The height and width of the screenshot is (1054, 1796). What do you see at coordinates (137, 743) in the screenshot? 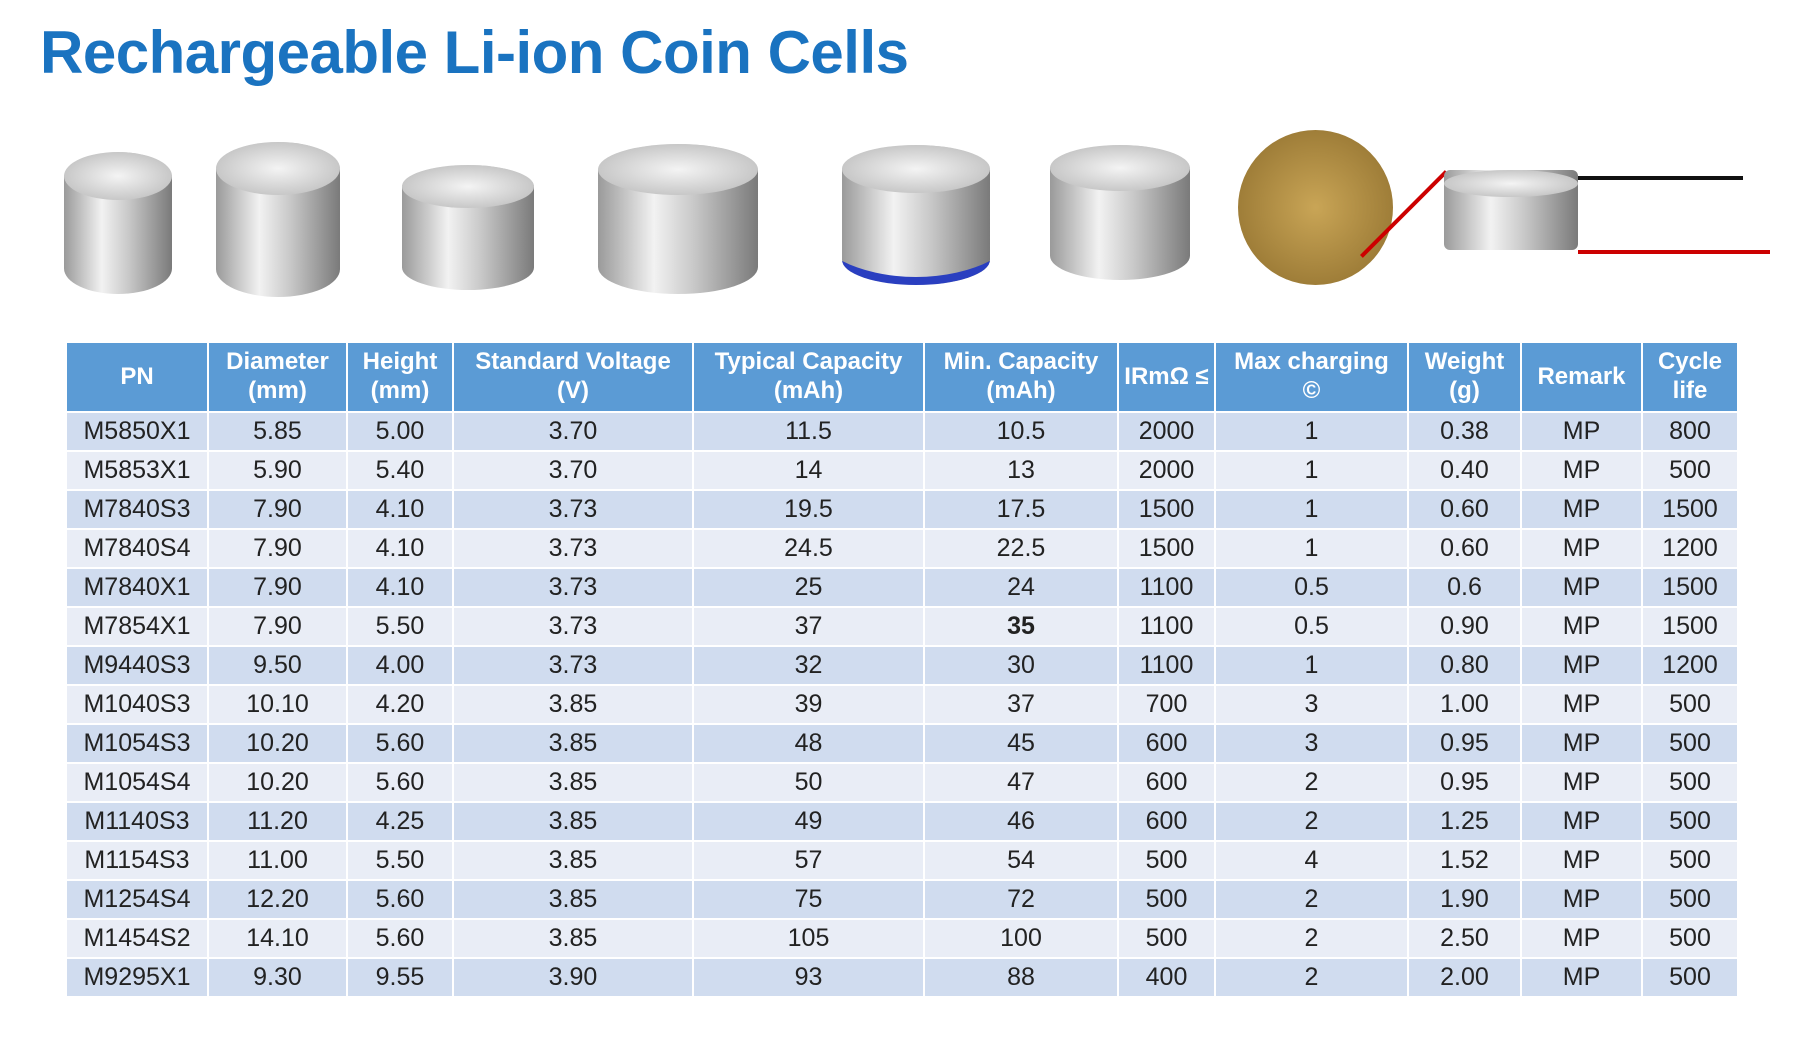
I see `table-cell: M1054S3` at bounding box center [137, 743].